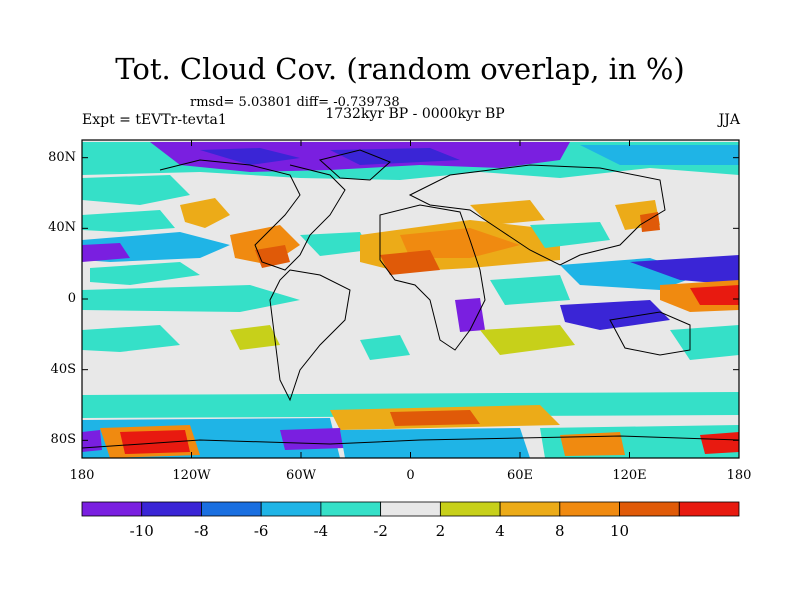 Image resolution: width=800 pixels, height=600 pixels. I want to click on longitude-label: 120E, so click(629, 475).